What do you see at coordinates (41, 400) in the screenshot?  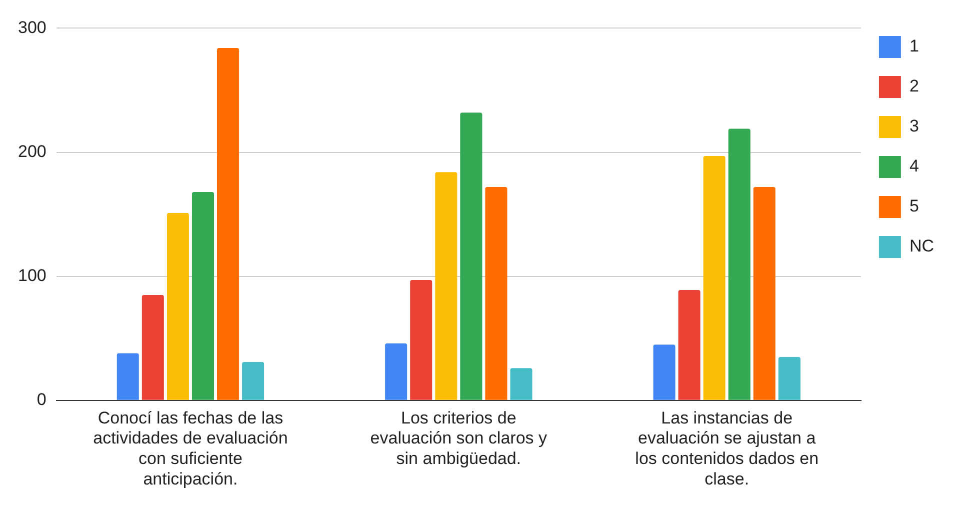 I see `y-tick-label: 0` at bounding box center [41, 400].